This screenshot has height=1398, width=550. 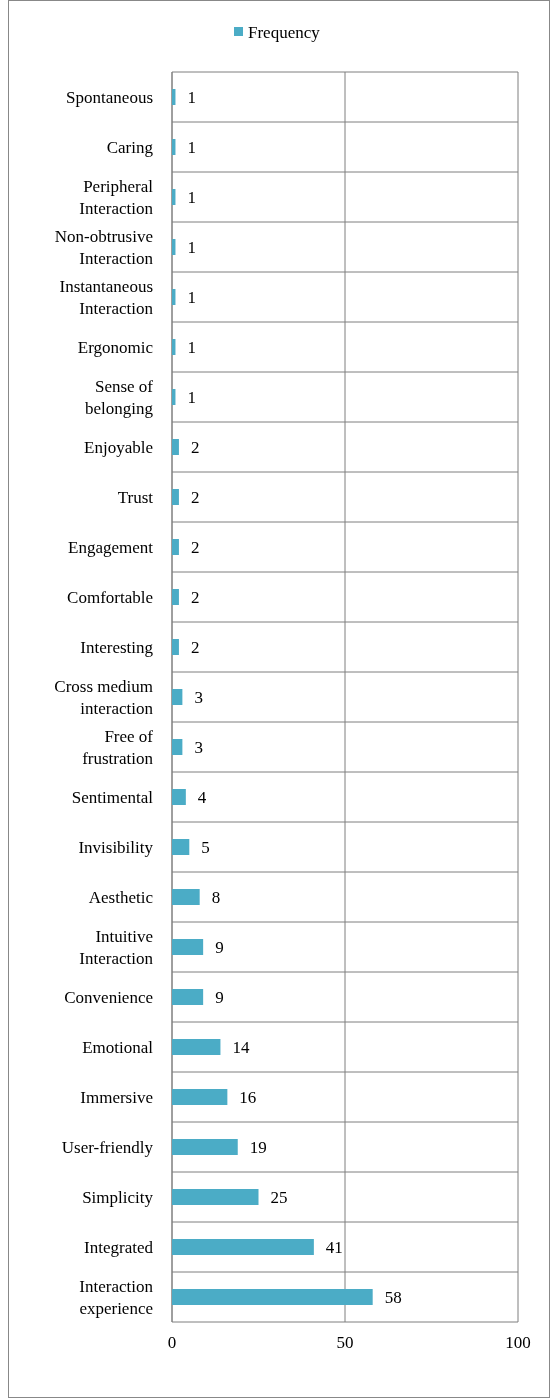 I want to click on data-label: 8, so click(x=216, y=897).